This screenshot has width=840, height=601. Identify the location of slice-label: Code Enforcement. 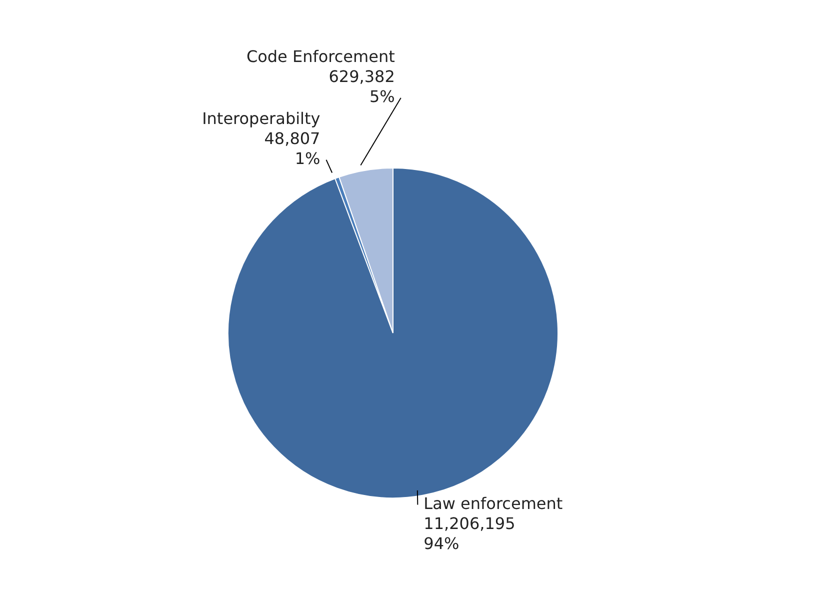
(320, 56).